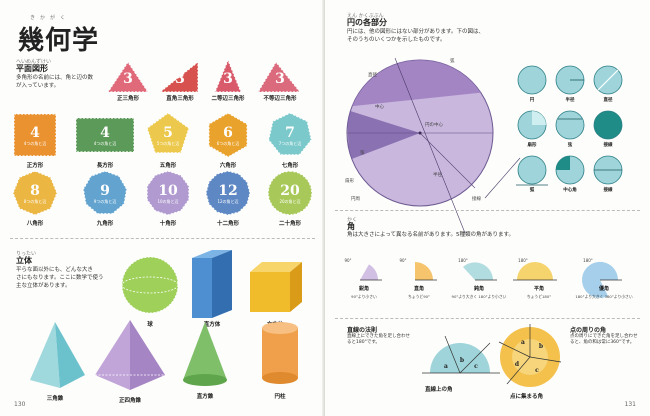 This screenshot has height=416, width=650. What do you see at coordinates (539, 296) in the screenshot?
I see `angle-description: ちょうど180°` at bounding box center [539, 296].